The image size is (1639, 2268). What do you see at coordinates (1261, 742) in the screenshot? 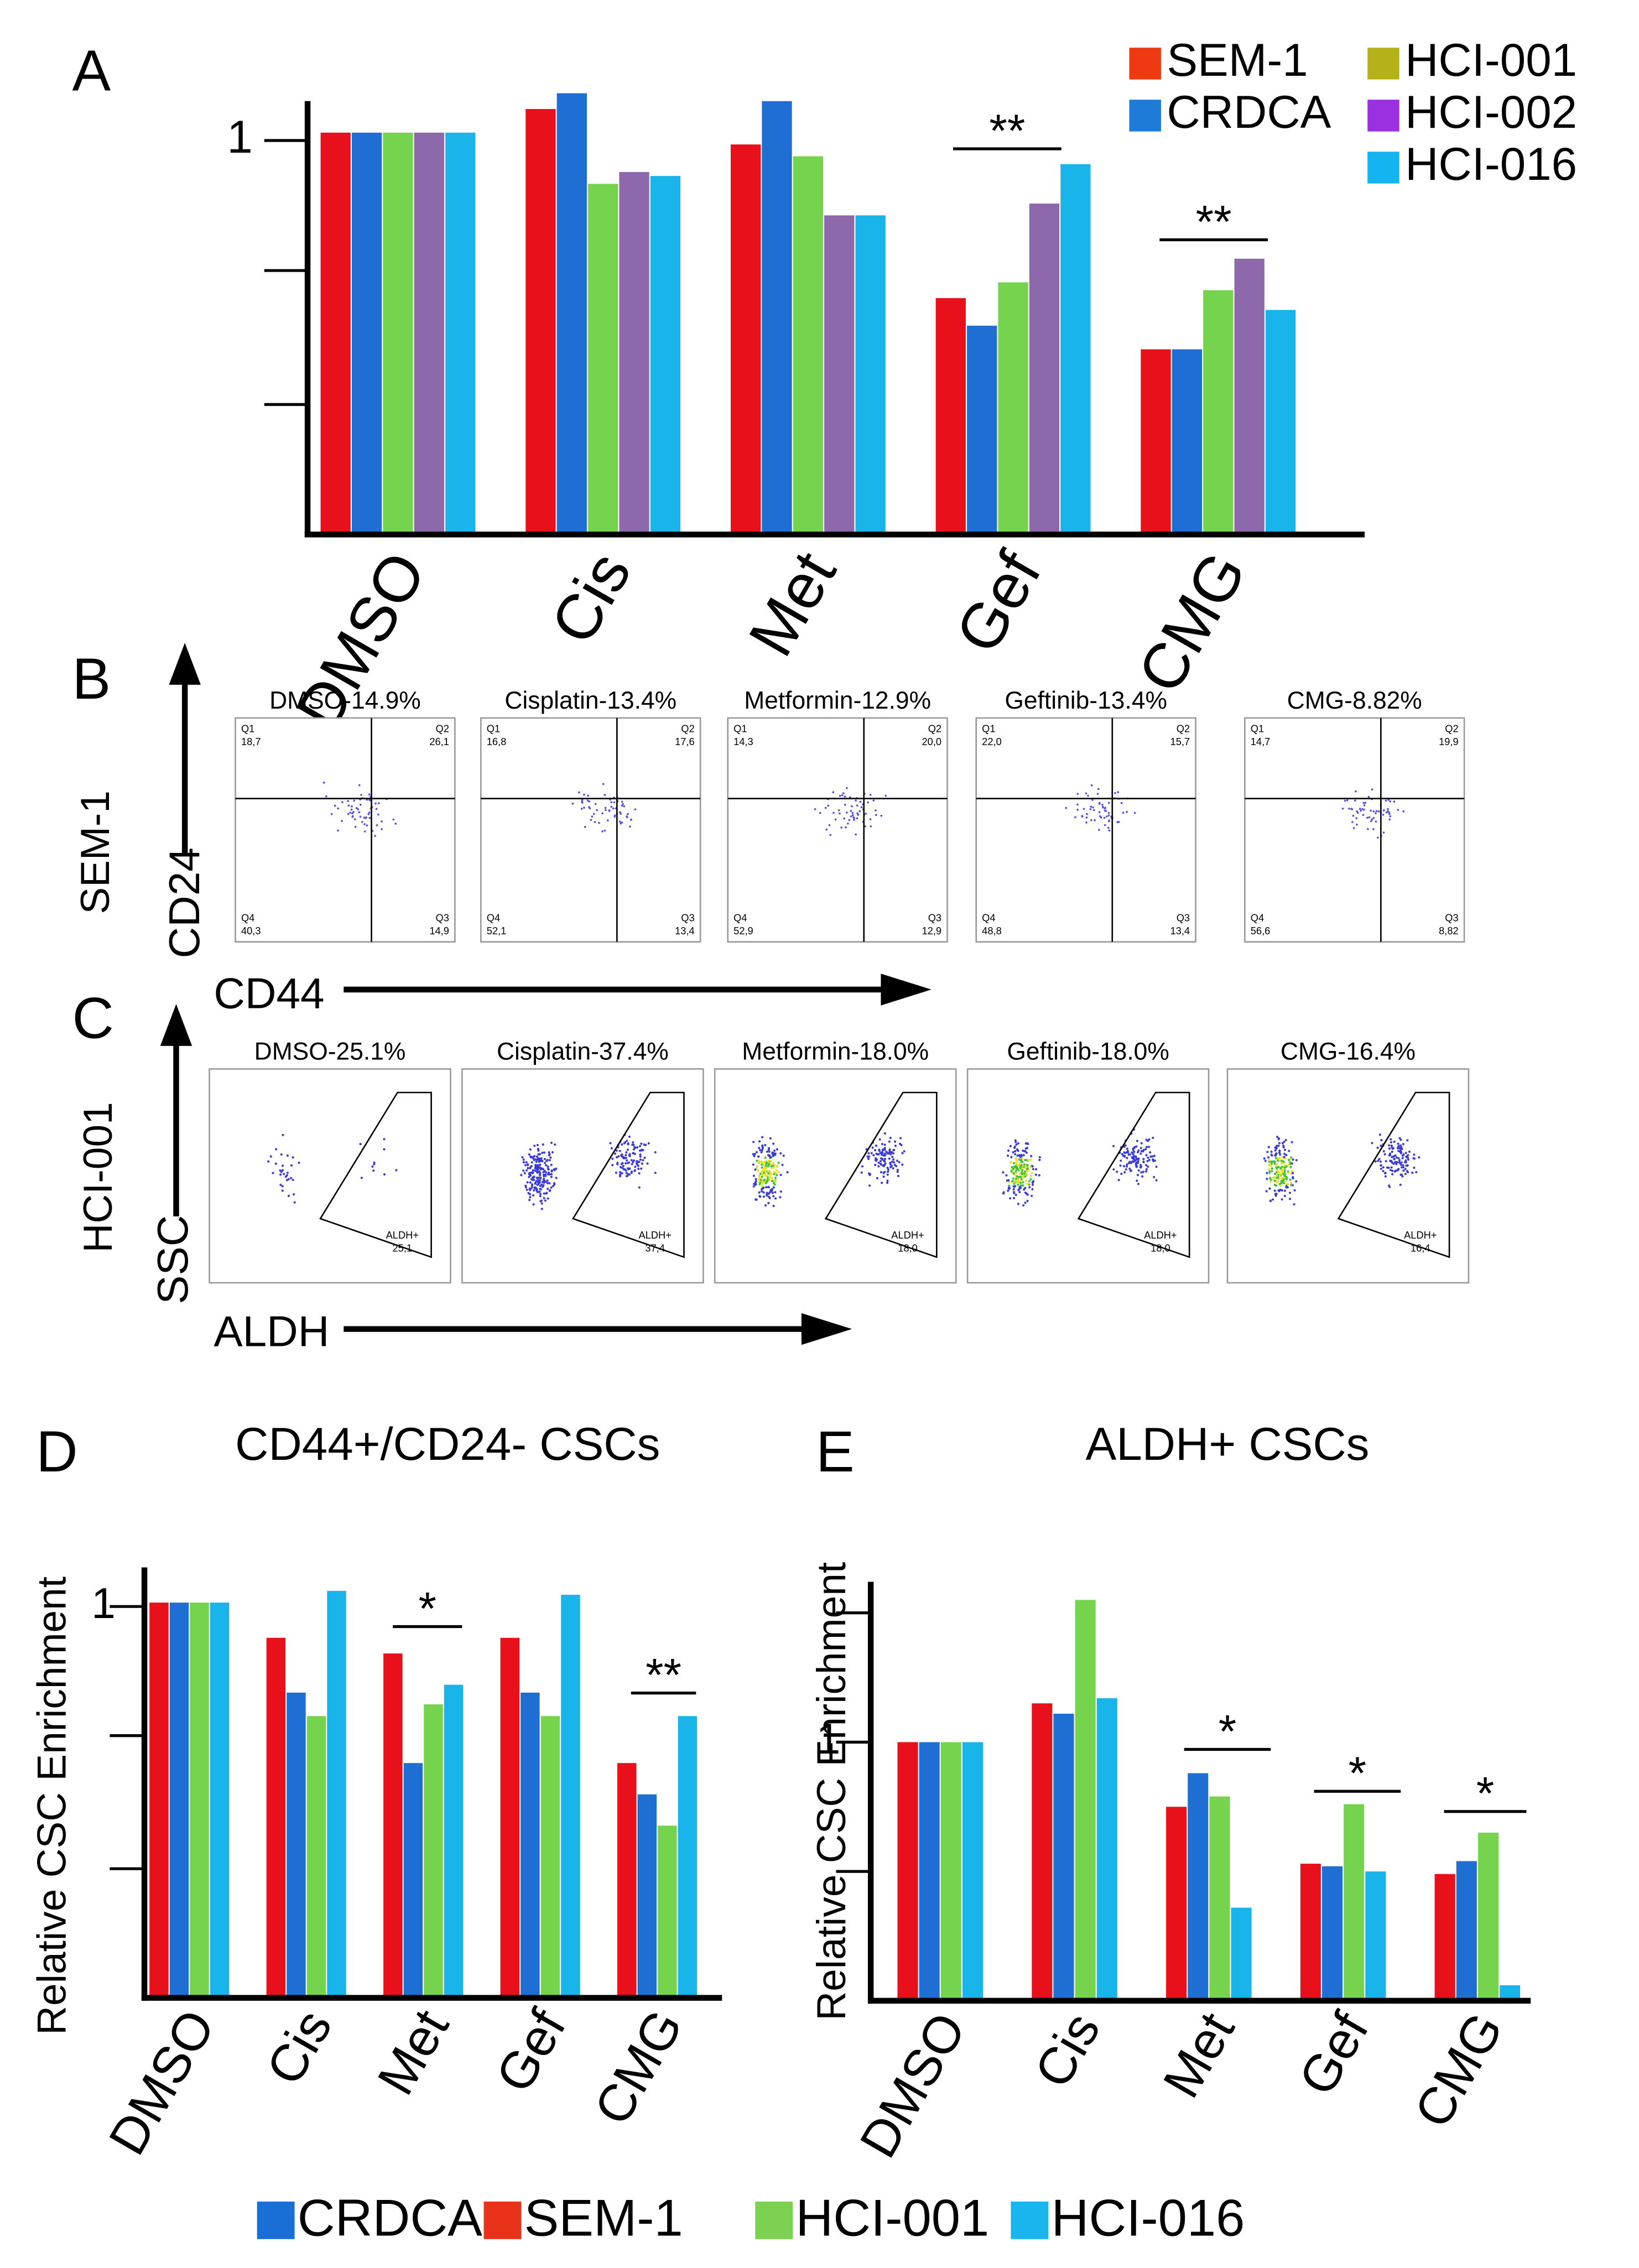
I see `quadrant-value: 14,7` at bounding box center [1261, 742].